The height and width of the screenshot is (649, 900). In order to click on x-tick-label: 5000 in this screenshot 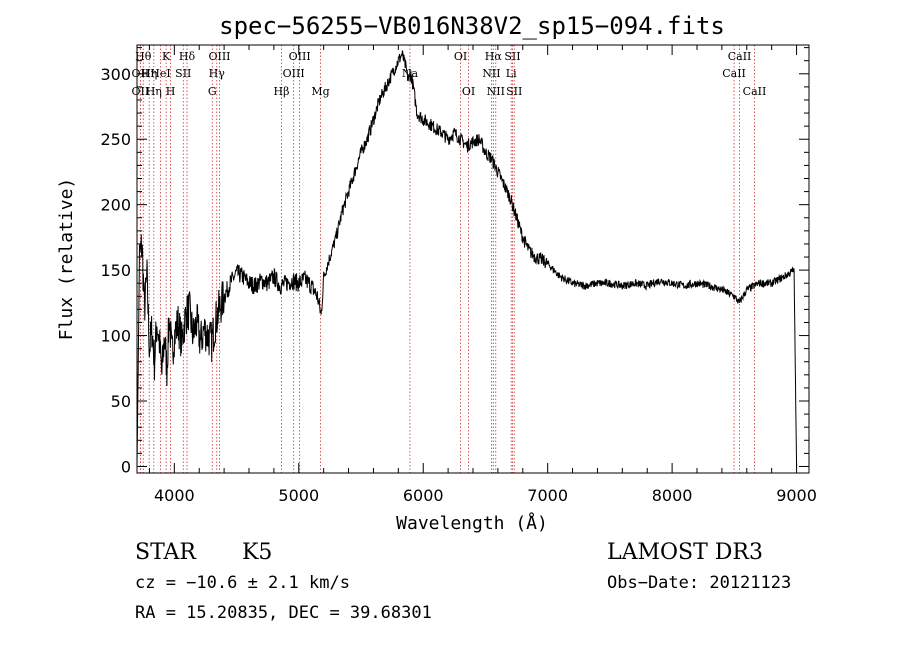, I will do `click(298, 495)`.